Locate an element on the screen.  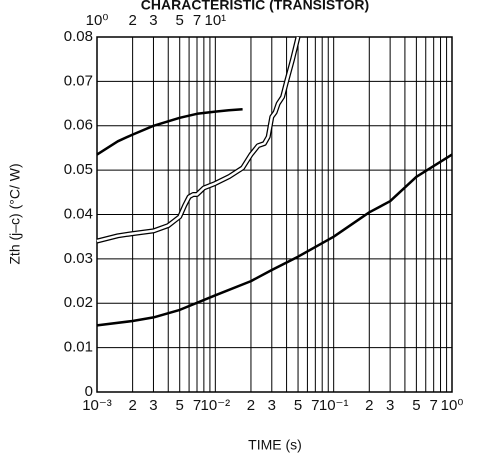
x2-tick-label: 7 is located at coordinates (197, 20).